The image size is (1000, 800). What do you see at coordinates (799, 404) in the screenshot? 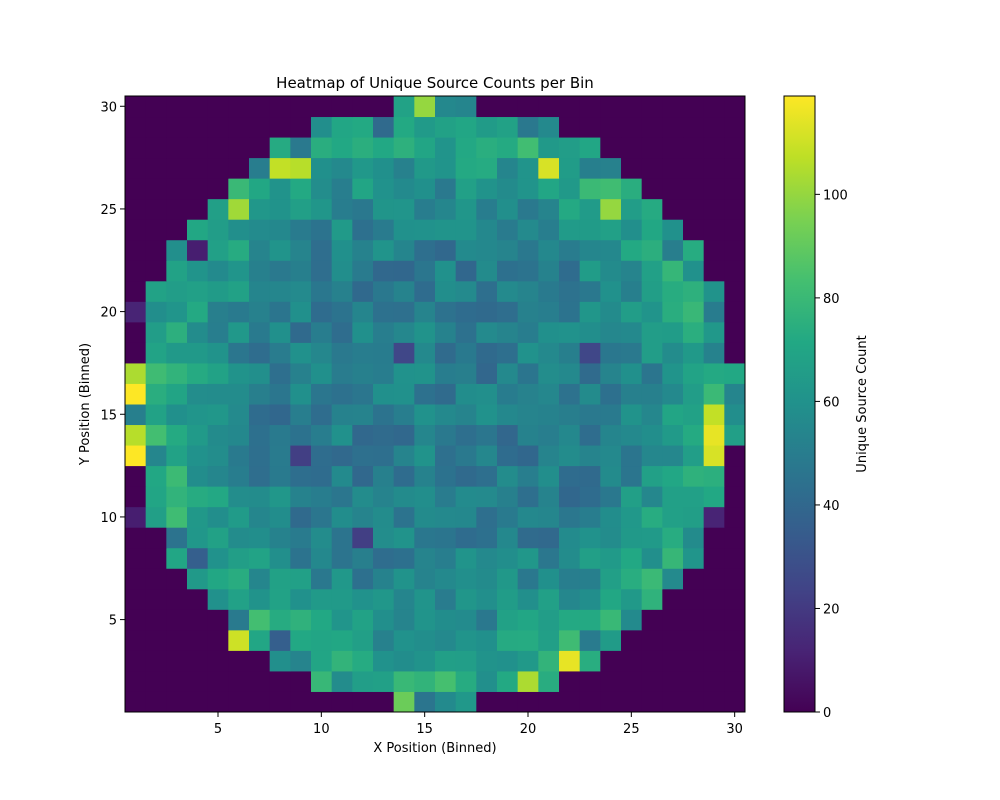
I see `colorbar` at bounding box center [799, 404].